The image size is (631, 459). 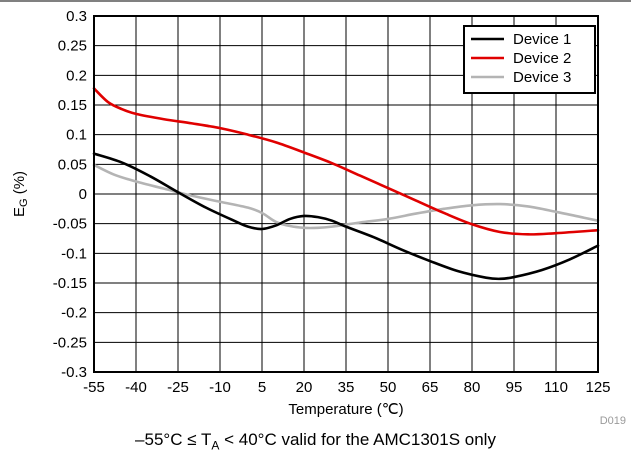 I want to click on x-tick-label: 20, so click(x=304, y=387).